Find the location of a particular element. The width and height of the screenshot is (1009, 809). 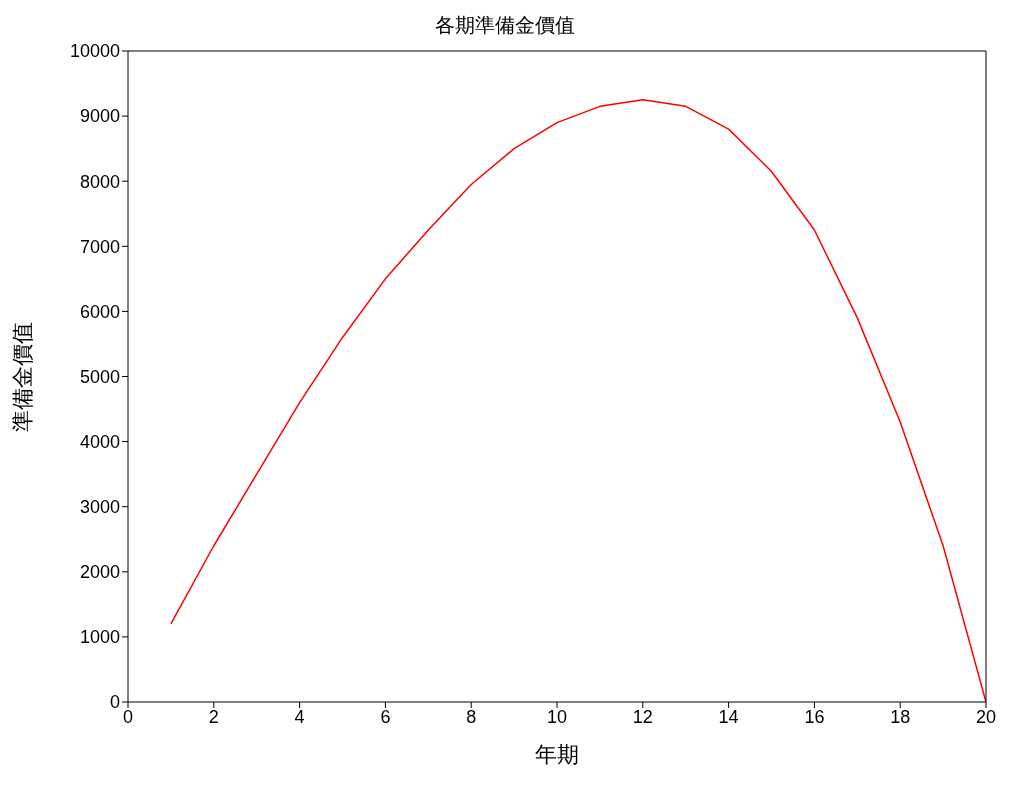

y-tick-label: 10000 is located at coordinates (94, 51).